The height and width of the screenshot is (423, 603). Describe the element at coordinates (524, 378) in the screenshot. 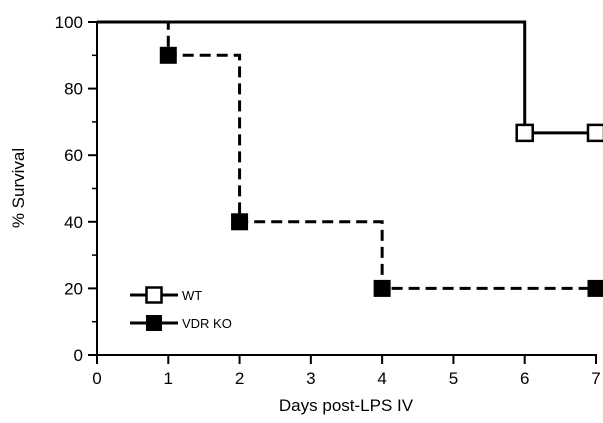

I see `x-tick-label: 6` at that location.